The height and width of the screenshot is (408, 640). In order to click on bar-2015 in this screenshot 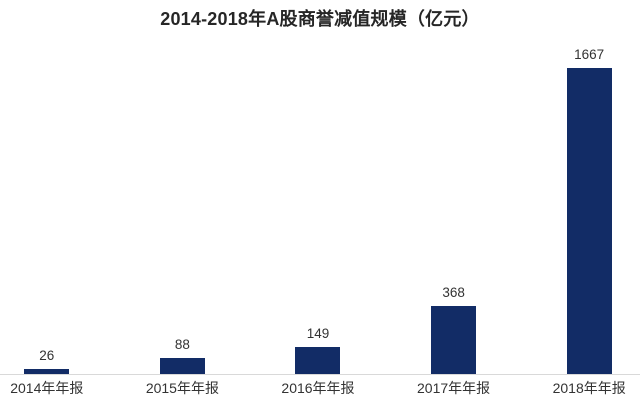, I will do `click(182, 366)`.